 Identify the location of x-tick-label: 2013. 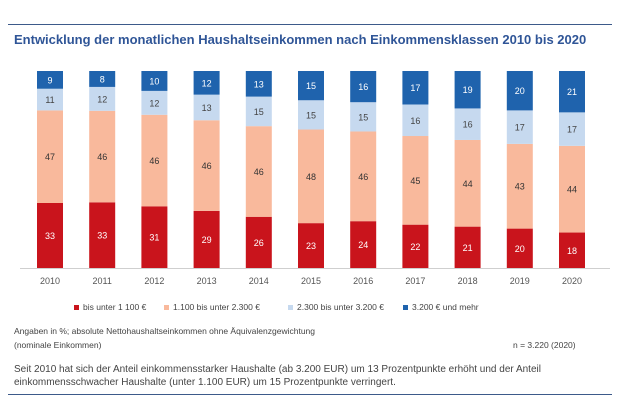
(207, 281).